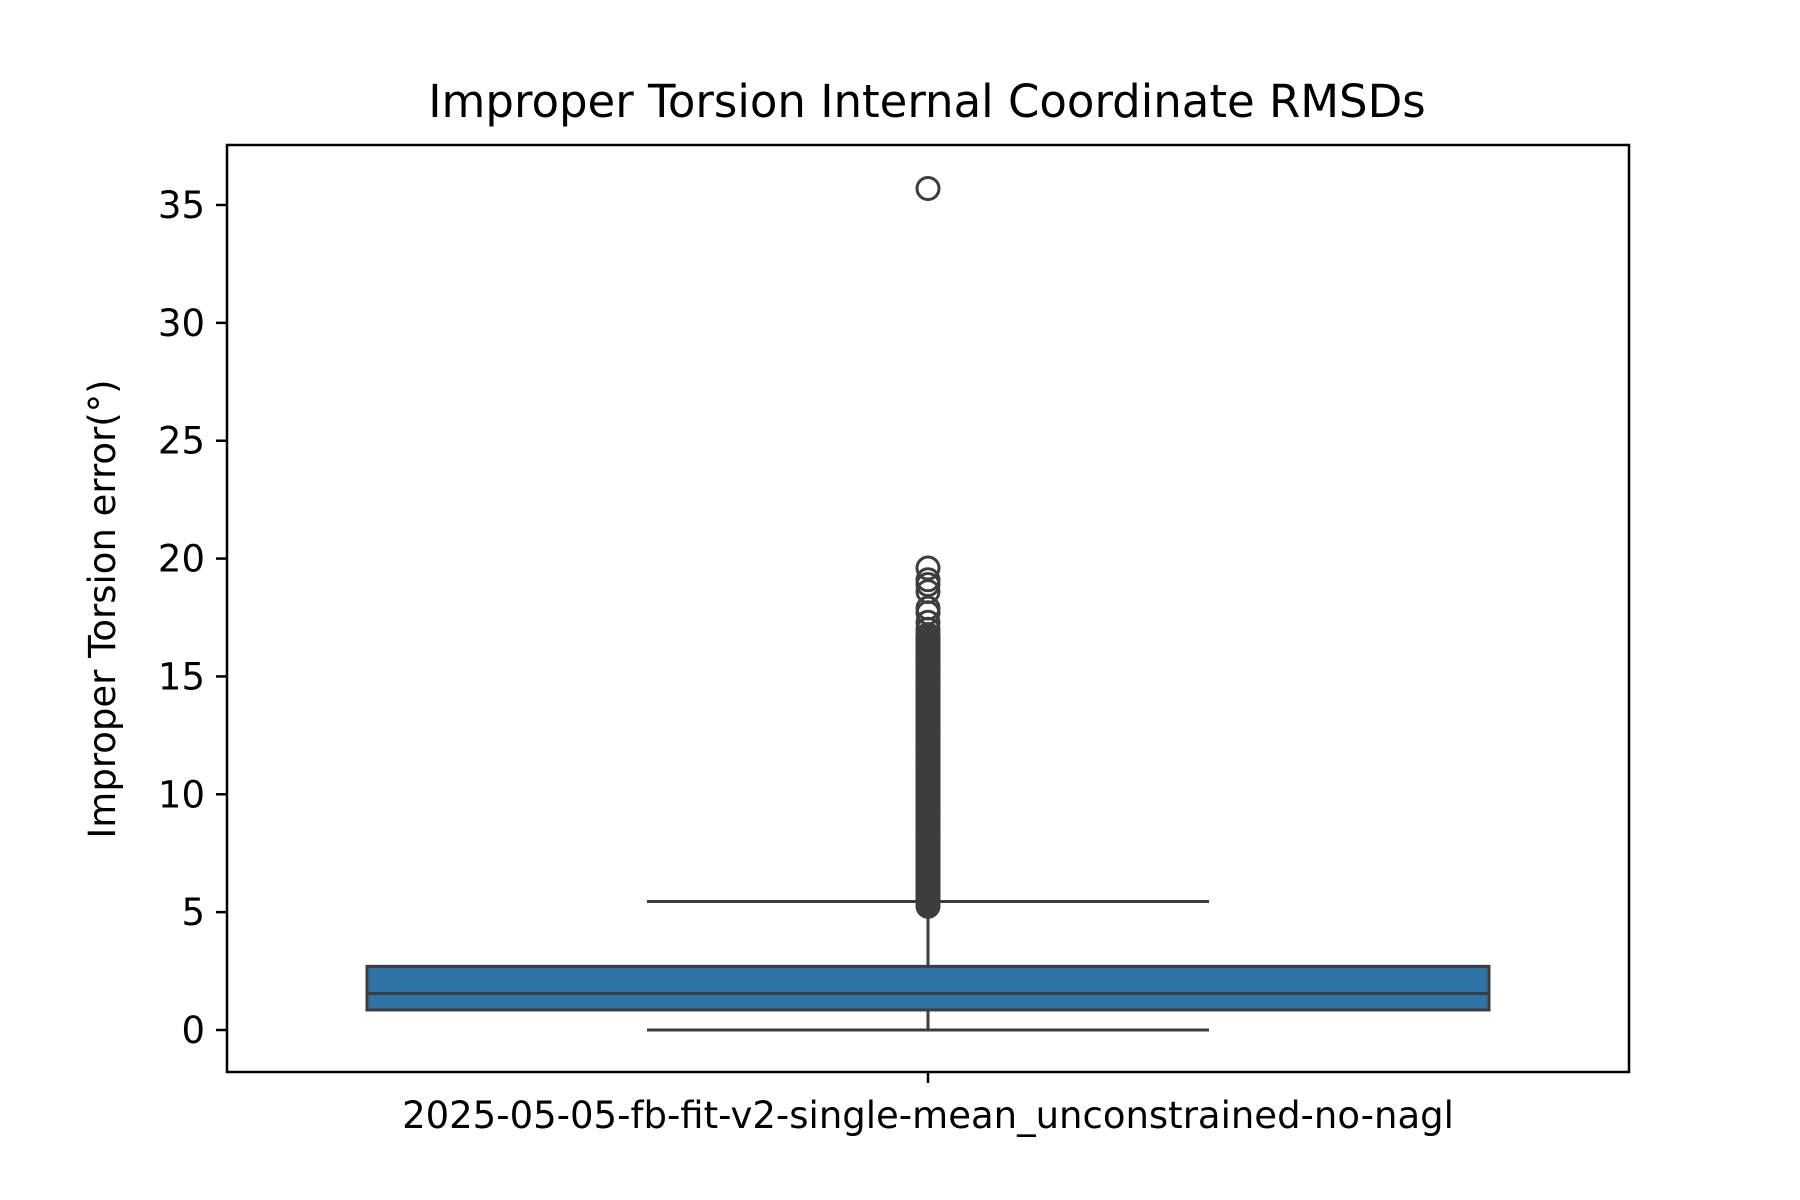 This screenshot has width=1800, height=1200. I want to click on y-tick-label: 5, so click(193, 912).